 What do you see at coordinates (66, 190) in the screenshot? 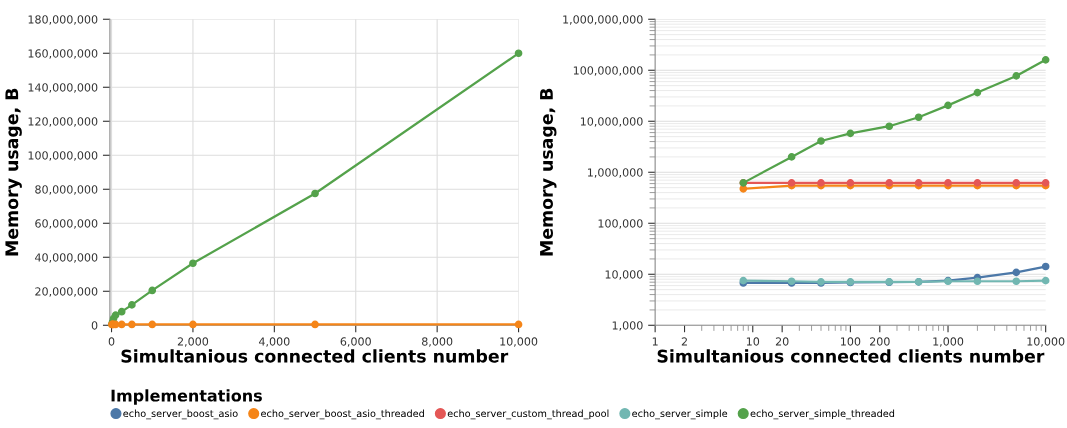
I see `y-tick-label: 80,000,000` at bounding box center [66, 190].